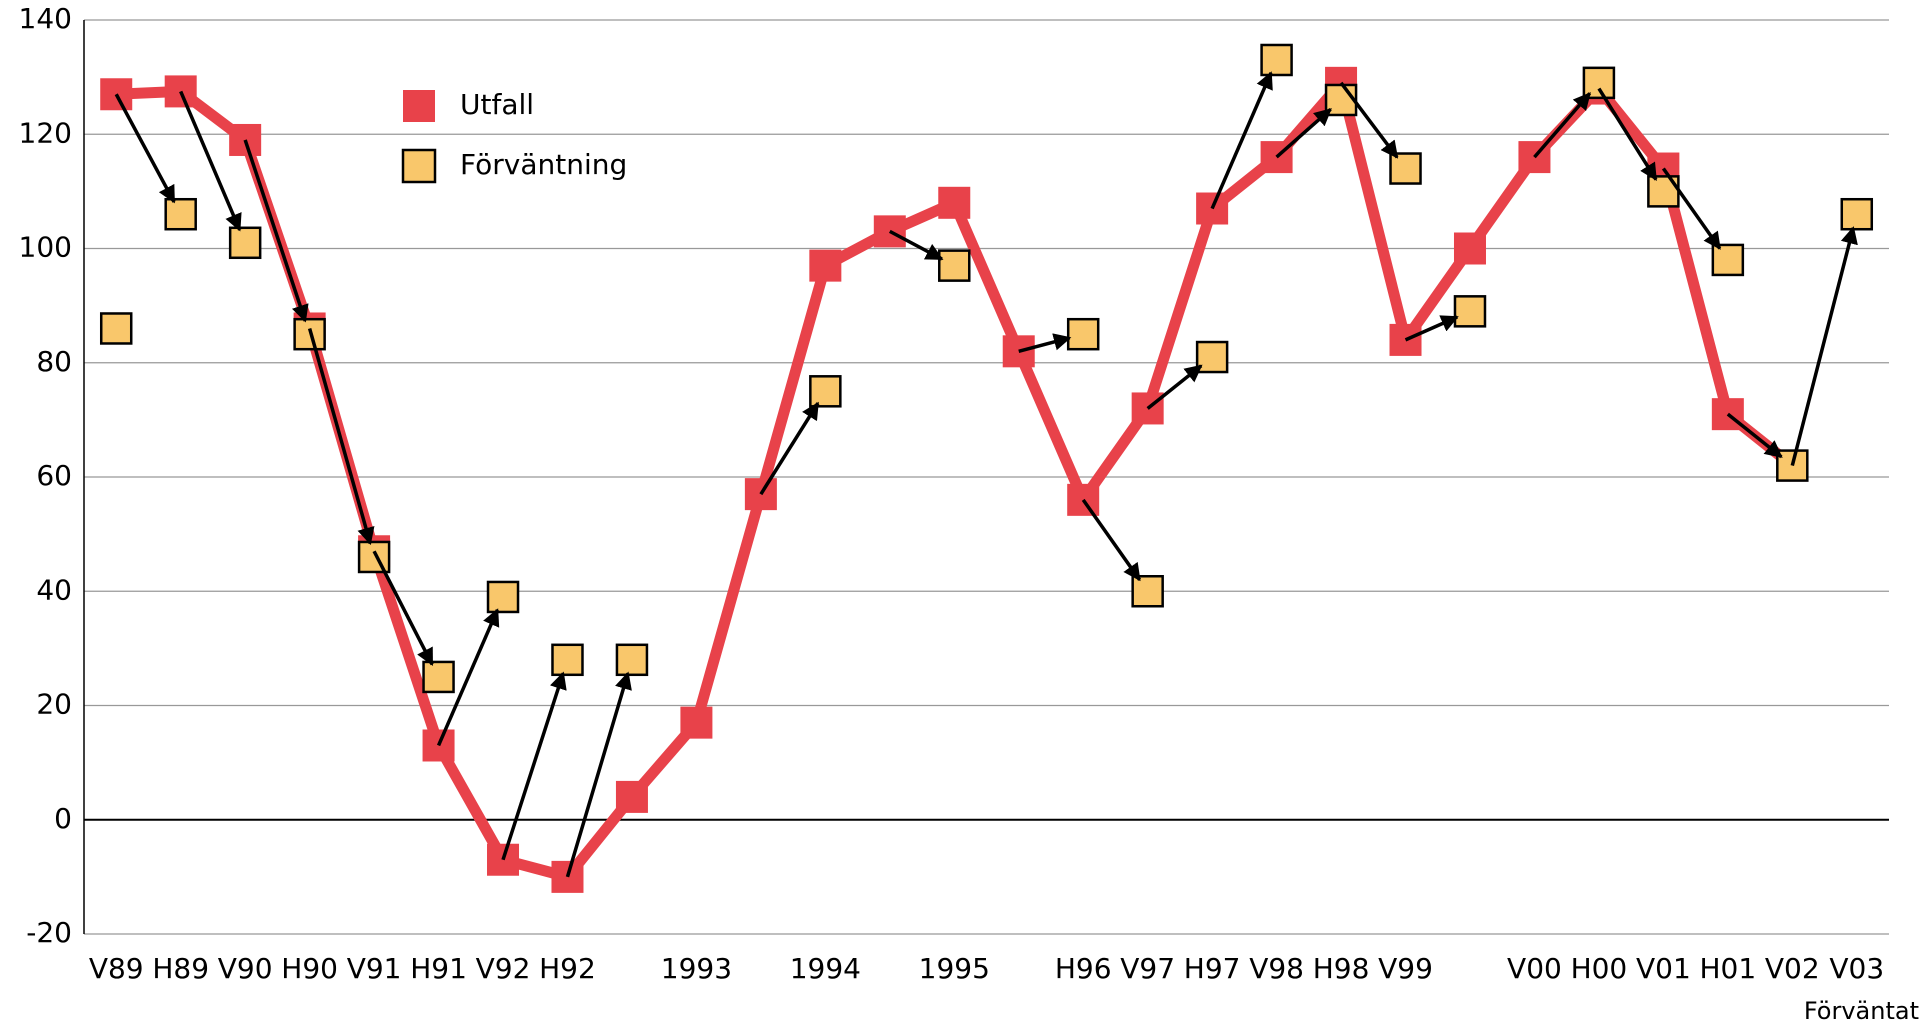  I want to click on y-tick-label: 40, so click(54, 589).